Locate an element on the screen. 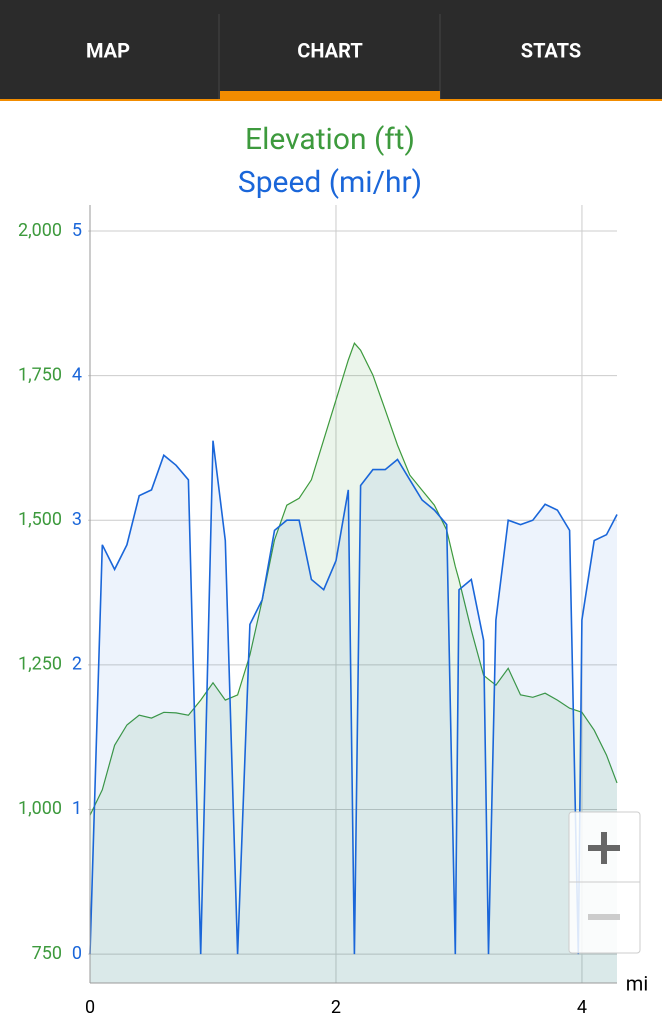 This screenshot has width=662, height=1030. x-tick-label: 2 is located at coordinates (336, 1007).